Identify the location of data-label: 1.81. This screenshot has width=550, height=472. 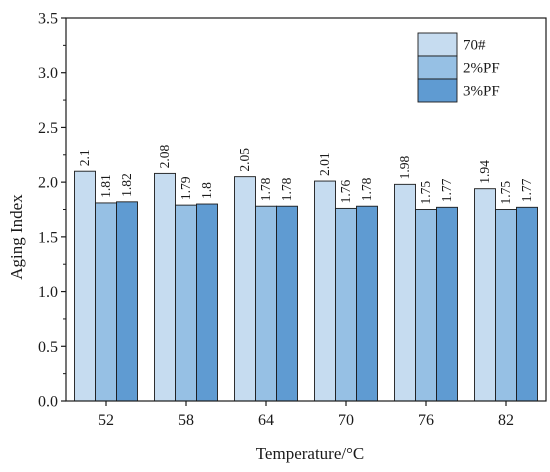
(105, 186).